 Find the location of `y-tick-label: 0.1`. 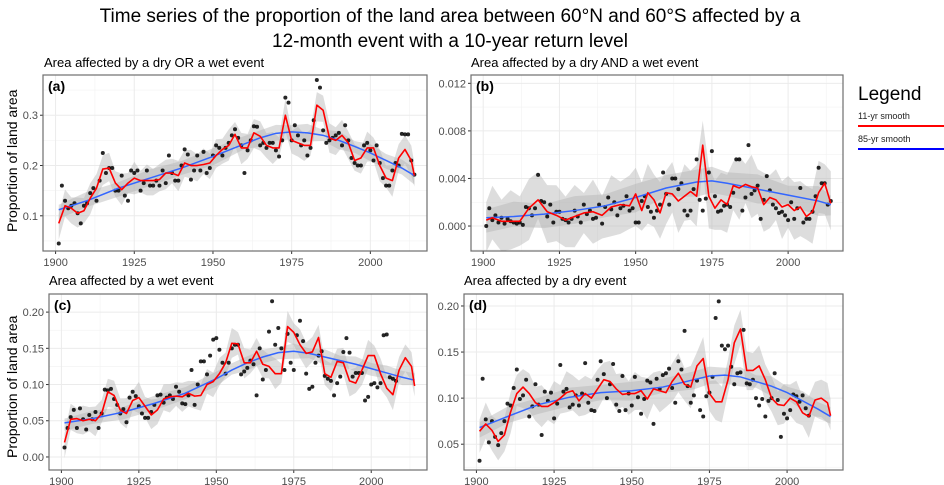

y-tick-label: 0.1 is located at coordinates (30, 217).